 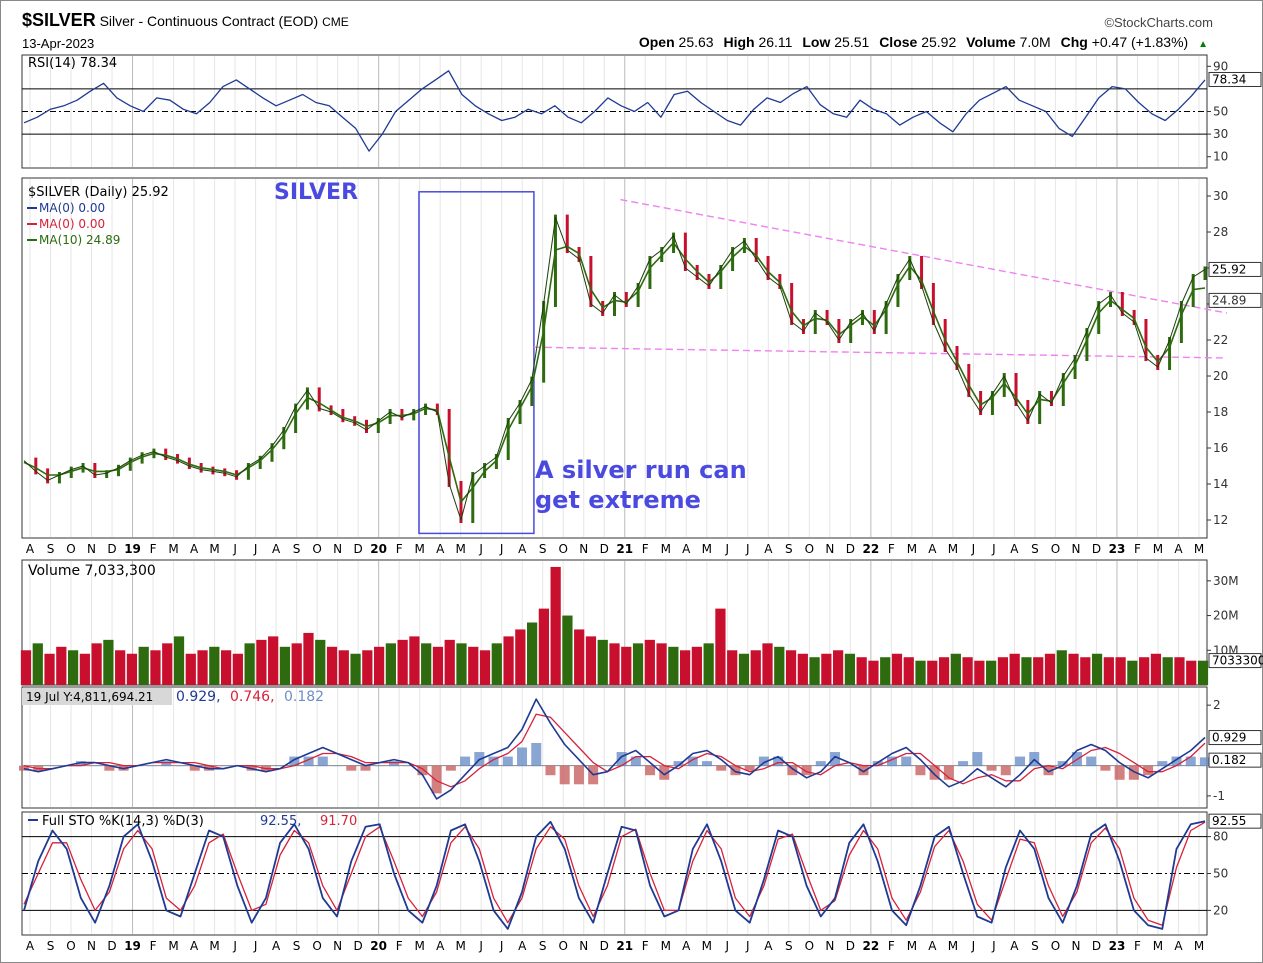 I want to click on time-tick-label: 23, so click(x=1117, y=549).